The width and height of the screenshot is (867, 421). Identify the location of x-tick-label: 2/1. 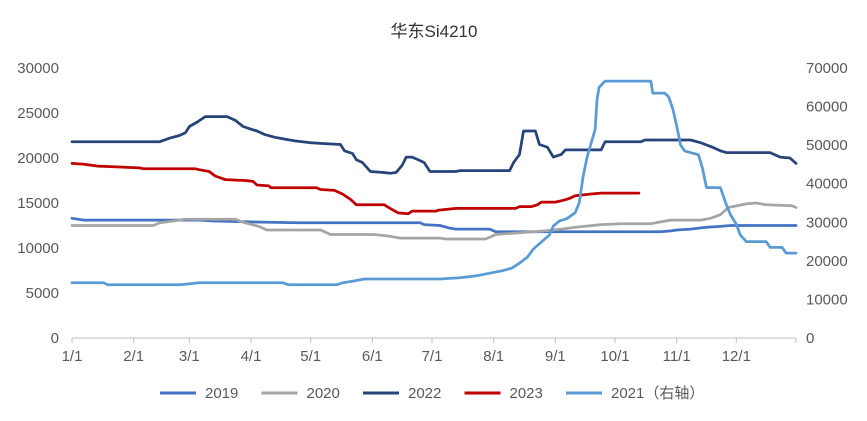
(133, 356).